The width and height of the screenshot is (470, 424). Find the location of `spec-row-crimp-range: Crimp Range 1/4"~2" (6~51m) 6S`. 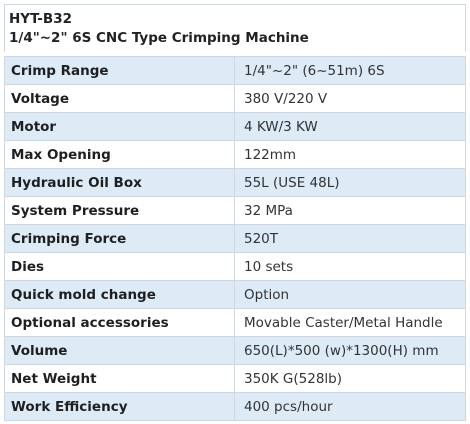

spec-row-crimp-range: Crimp Range 1/4"~2" (6~51m) 6S is located at coordinates (235, 70).